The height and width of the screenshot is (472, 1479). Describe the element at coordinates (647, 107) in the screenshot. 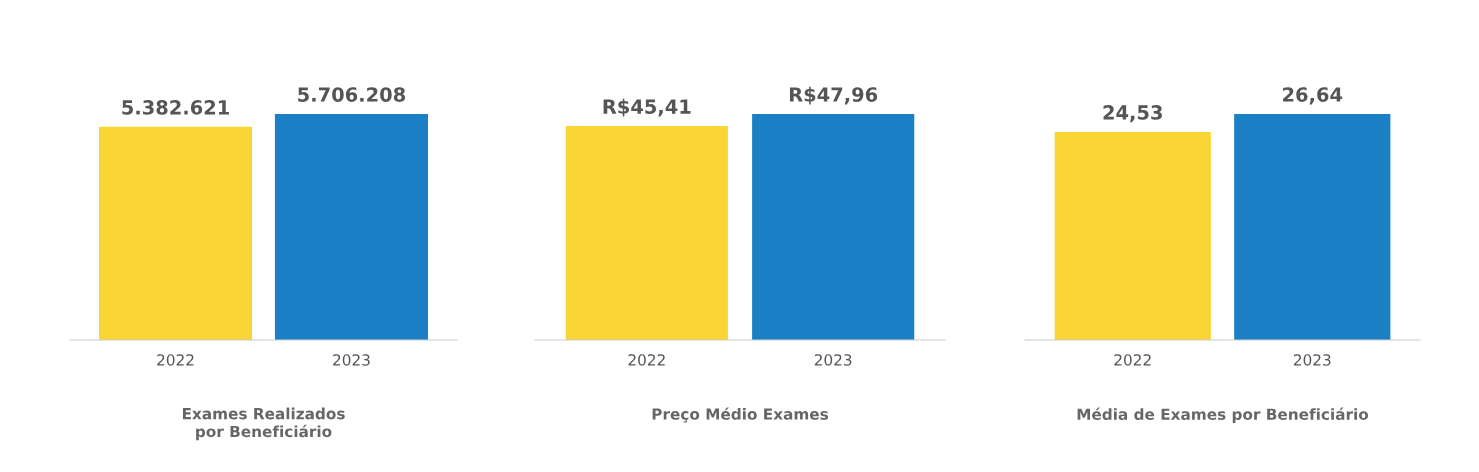

I see `data-label: R$45,41` at that location.